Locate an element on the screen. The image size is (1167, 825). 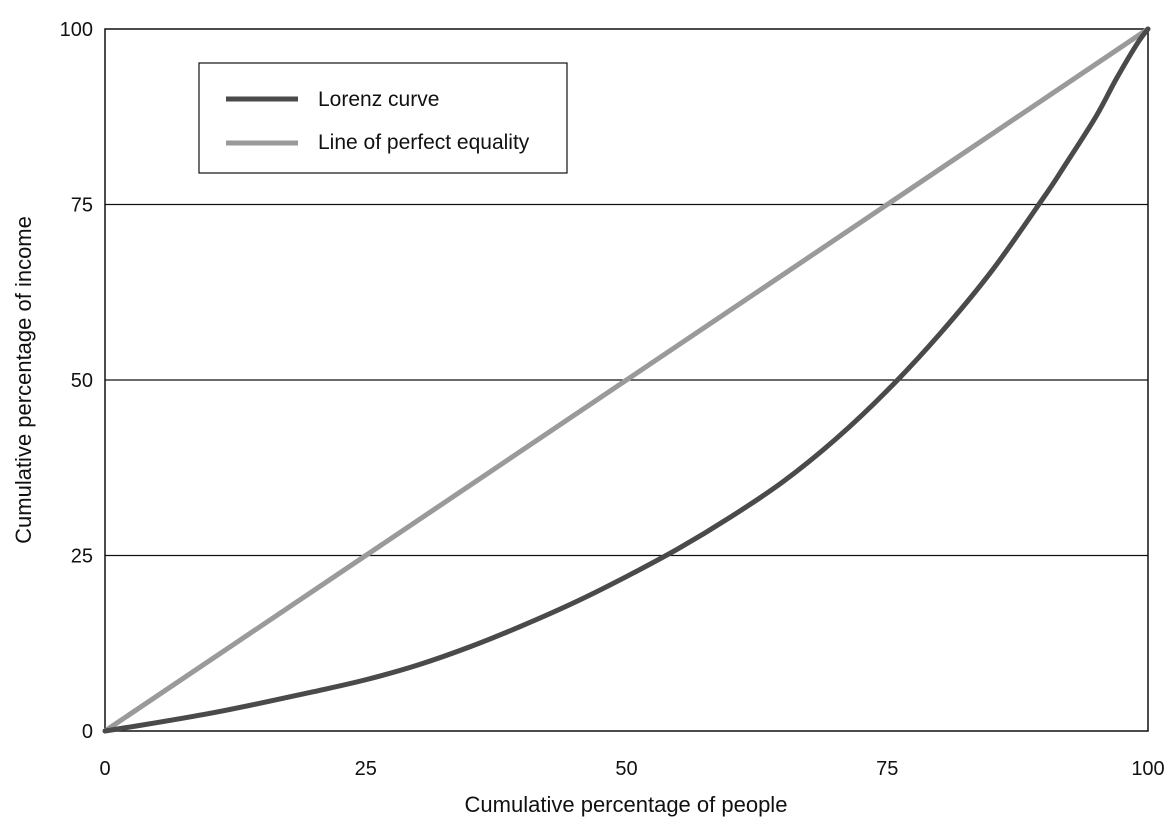
legend-box is located at coordinates (383, 118).